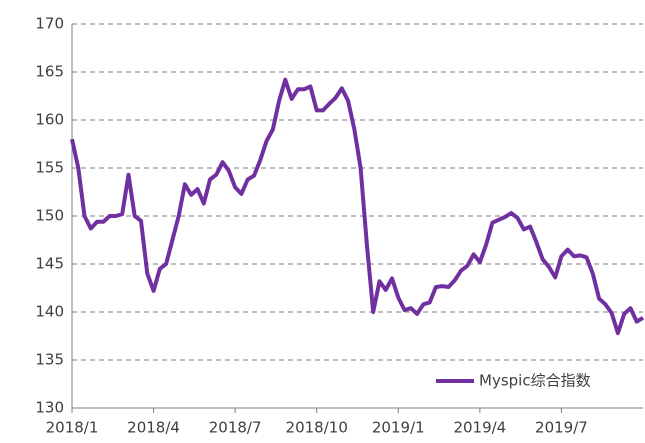 The width and height of the screenshot is (645, 443). What do you see at coordinates (49, 360) in the screenshot?
I see `y-tick-label: 135` at bounding box center [49, 360].